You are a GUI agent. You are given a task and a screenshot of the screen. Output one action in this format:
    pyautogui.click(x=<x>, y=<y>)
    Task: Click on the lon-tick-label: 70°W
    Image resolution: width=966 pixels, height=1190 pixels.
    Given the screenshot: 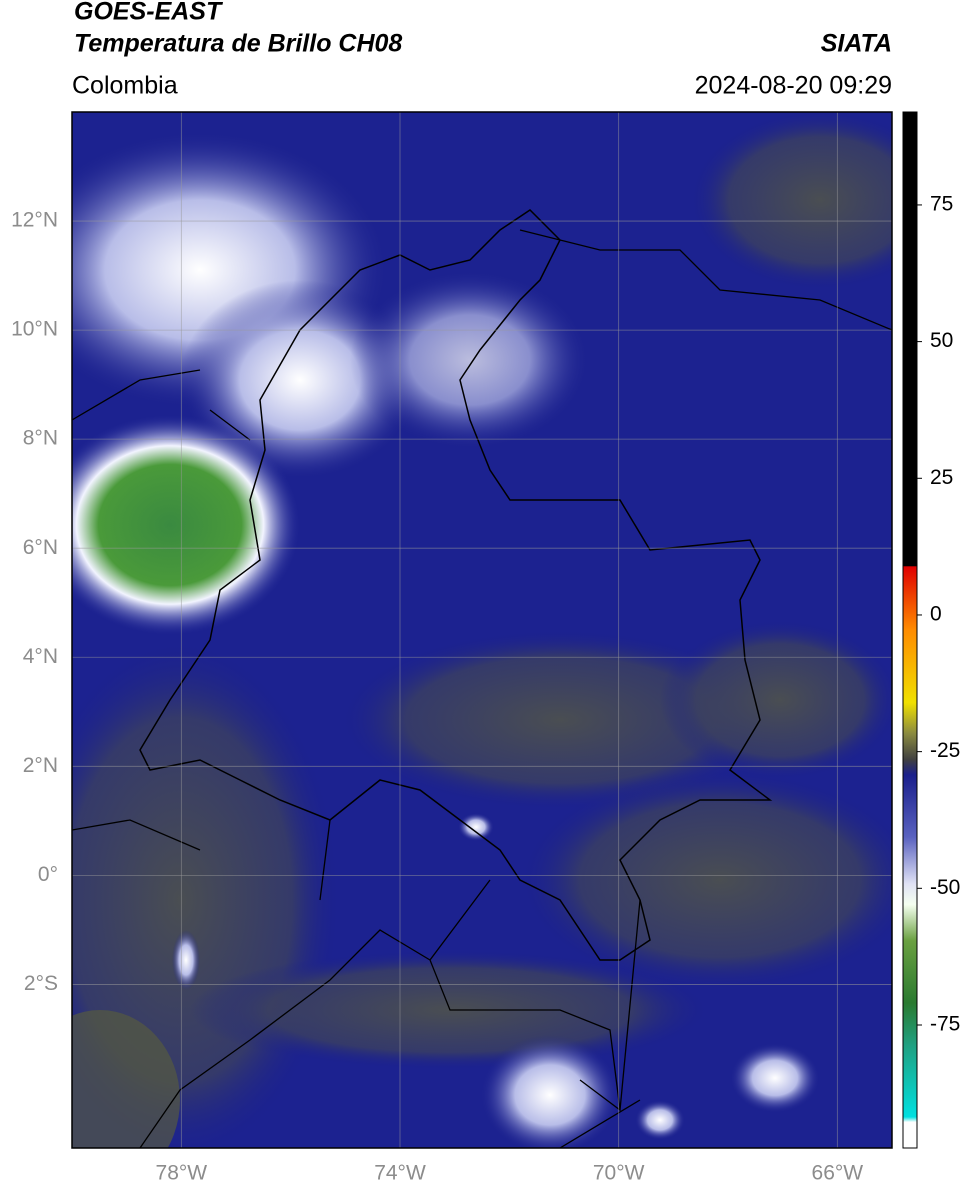 What is the action you would take?
    pyautogui.click(x=619, y=1173)
    